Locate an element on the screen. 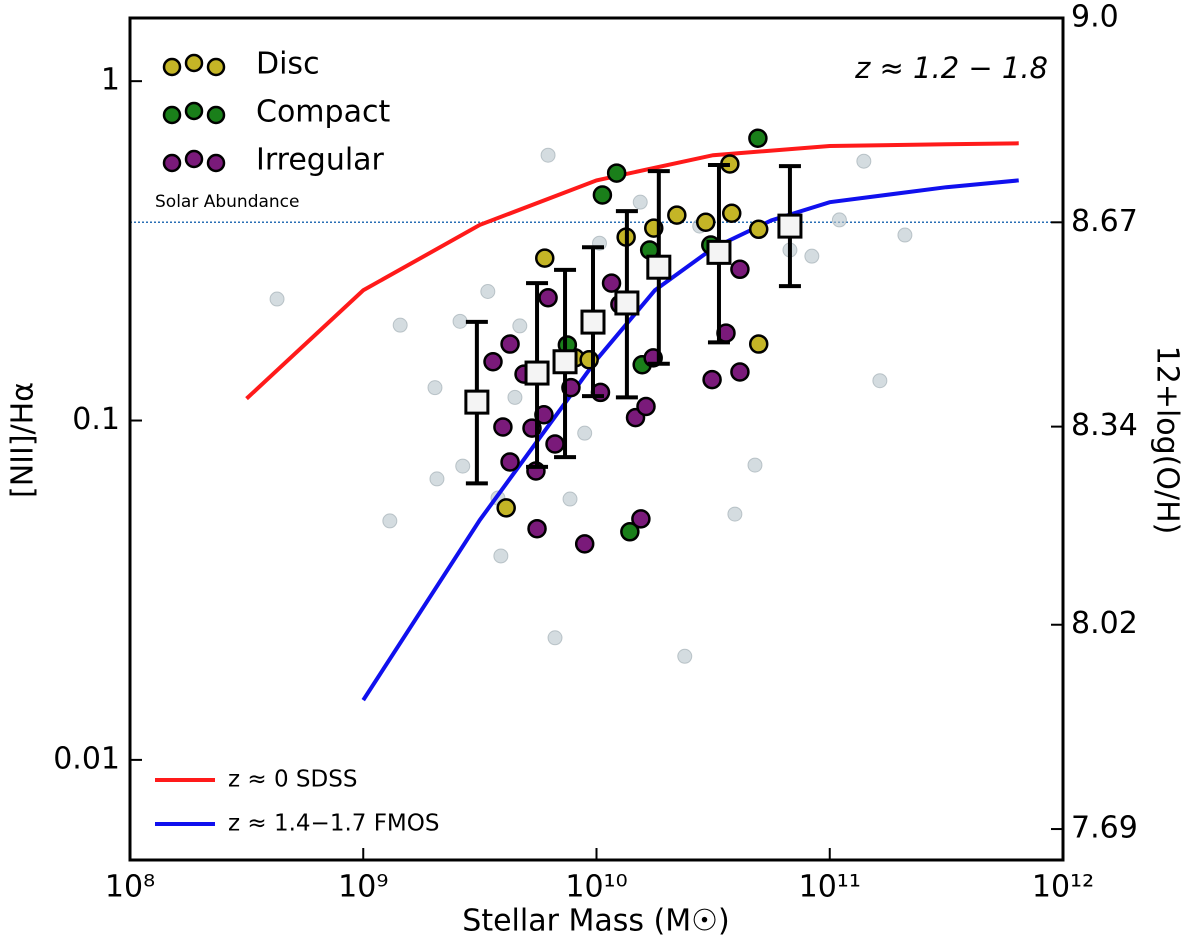 This screenshot has height=939, width=1196. x-tick-label: 10¹² is located at coordinates (1063, 887).